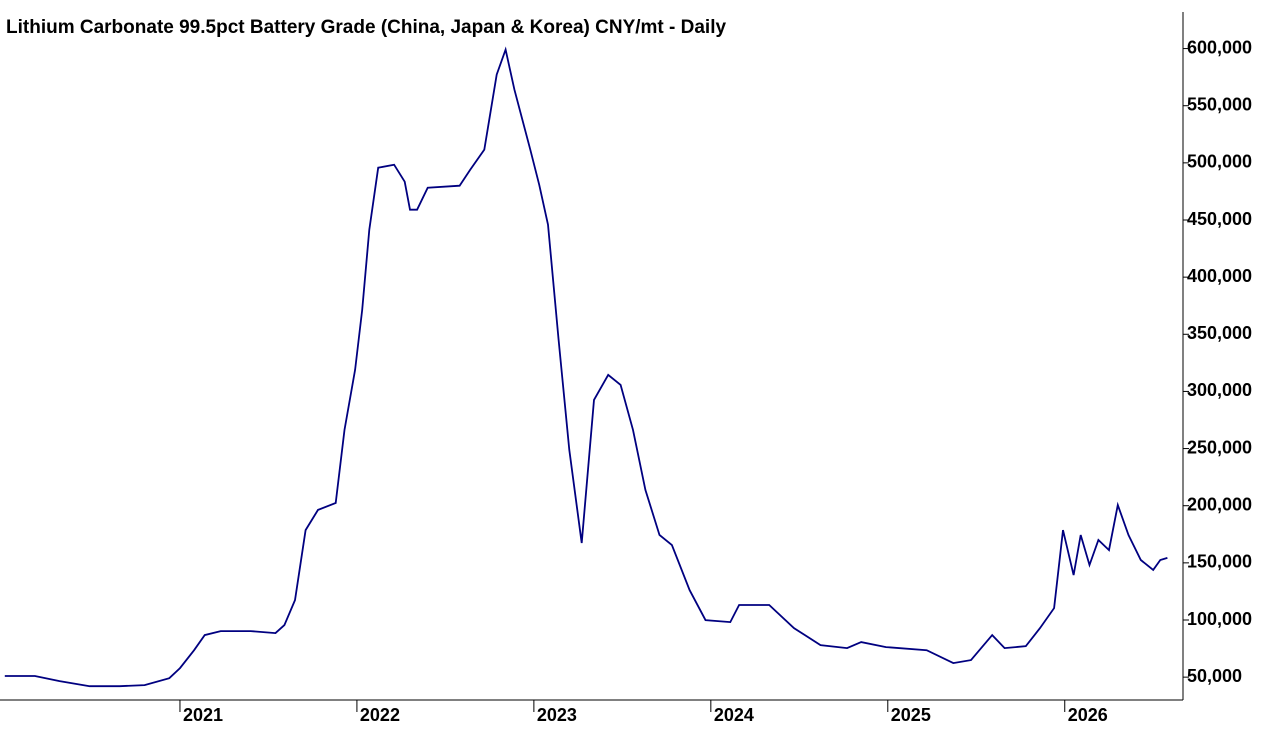 Image resolution: width=1280 pixels, height=735 pixels. I want to click on y-tick-label: 400,000, so click(1219, 276).